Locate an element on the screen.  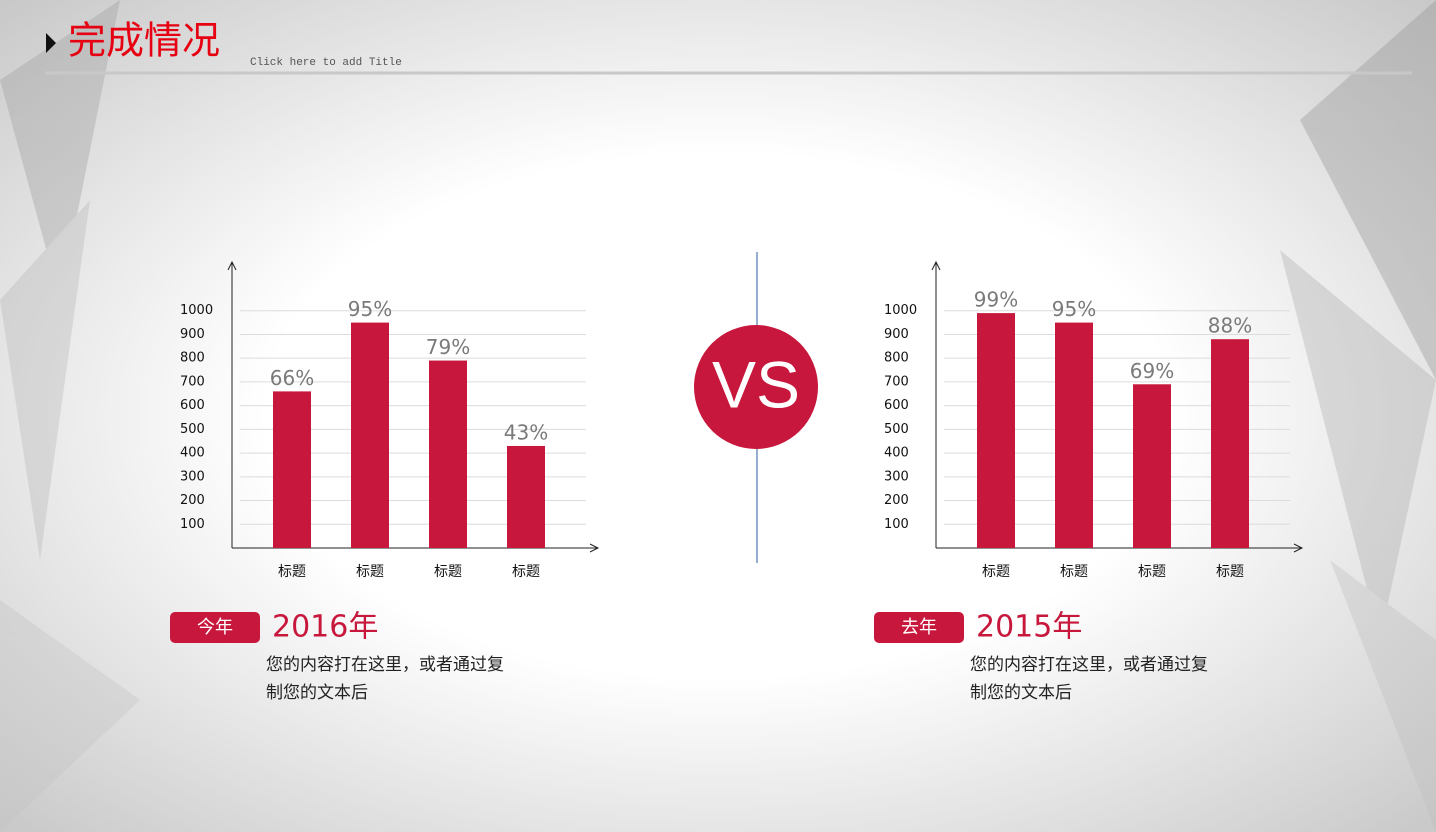
vs-circle is located at coordinates (756, 387).